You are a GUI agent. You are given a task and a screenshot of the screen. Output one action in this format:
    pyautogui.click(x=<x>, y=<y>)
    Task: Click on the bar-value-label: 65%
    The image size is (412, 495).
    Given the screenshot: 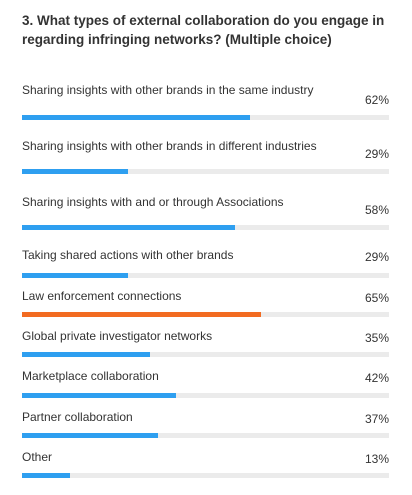 What is the action you would take?
    pyautogui.click(x=376, y=298)
    